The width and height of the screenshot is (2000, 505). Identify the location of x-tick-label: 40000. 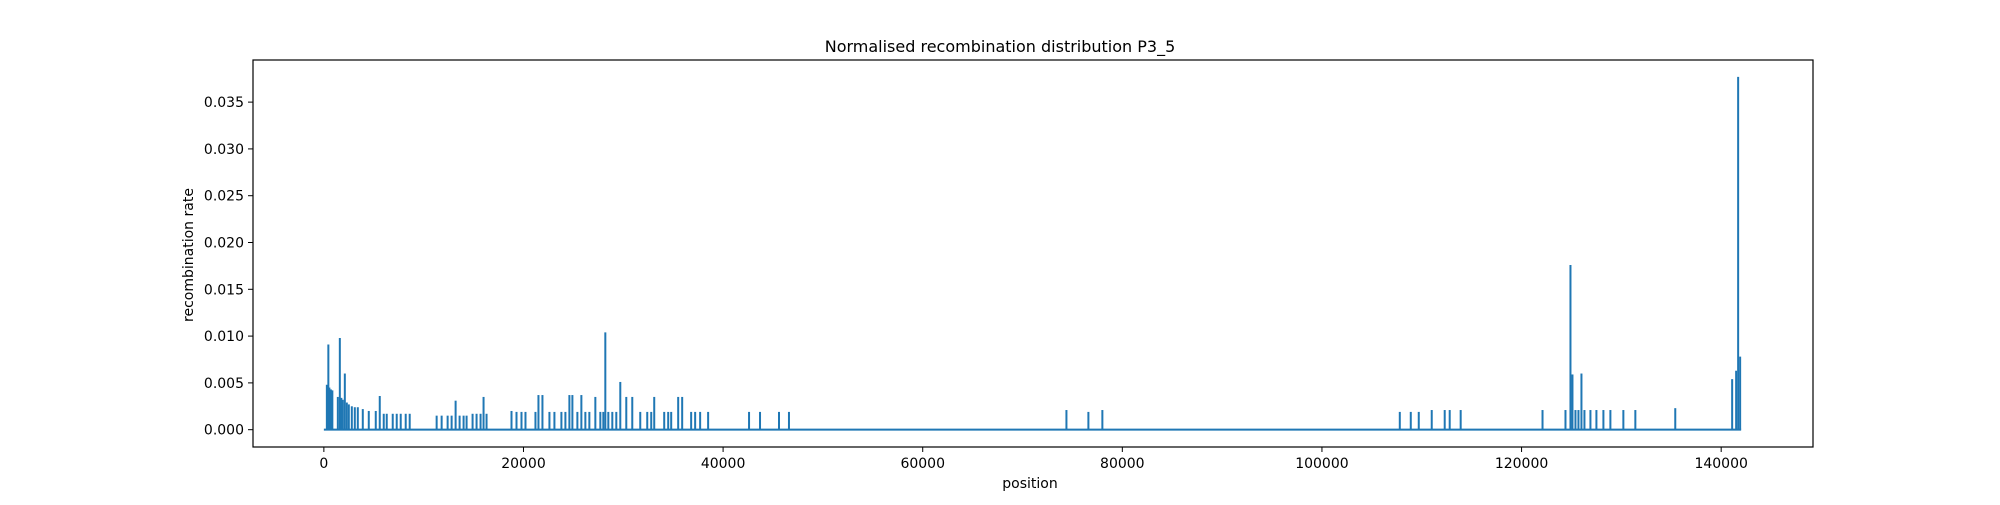
(723, 464).